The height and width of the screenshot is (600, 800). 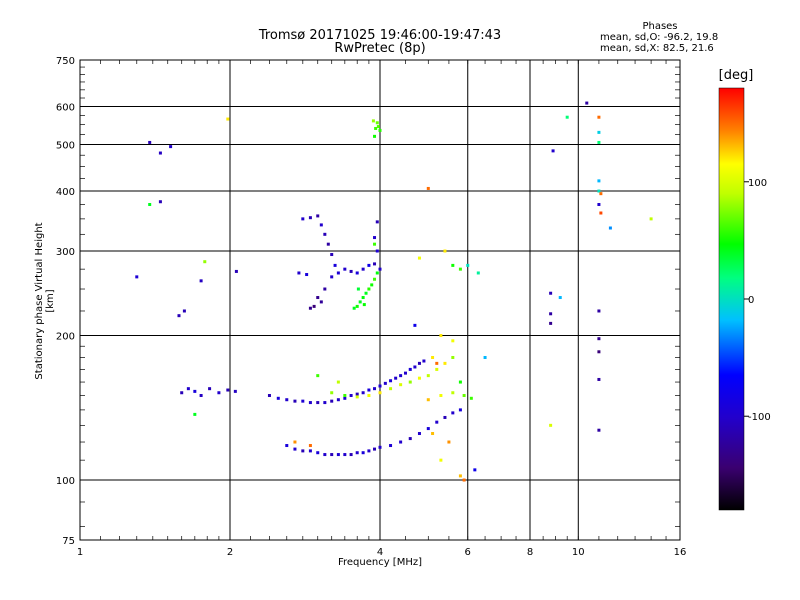 I want to click on x-tick-label: 4, so click(x=380, y=552).